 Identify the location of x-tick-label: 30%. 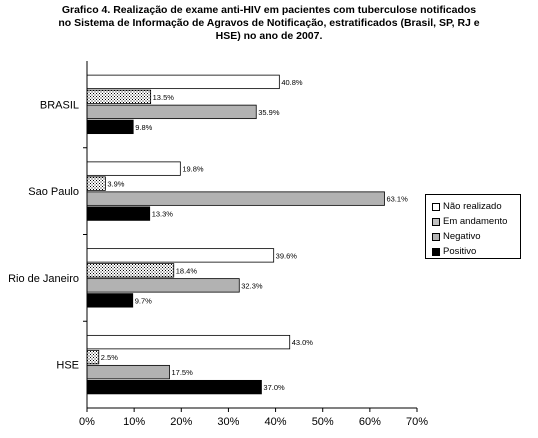
(228, 422).